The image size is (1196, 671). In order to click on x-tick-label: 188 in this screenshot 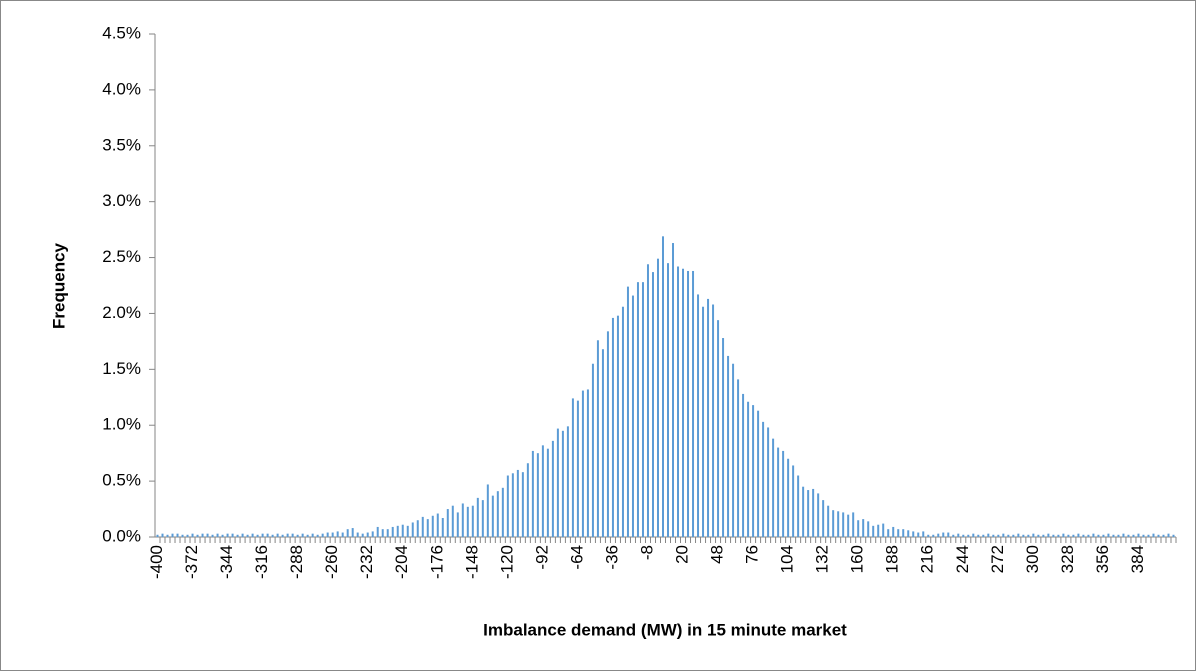, I will do `click(892, 559)`.